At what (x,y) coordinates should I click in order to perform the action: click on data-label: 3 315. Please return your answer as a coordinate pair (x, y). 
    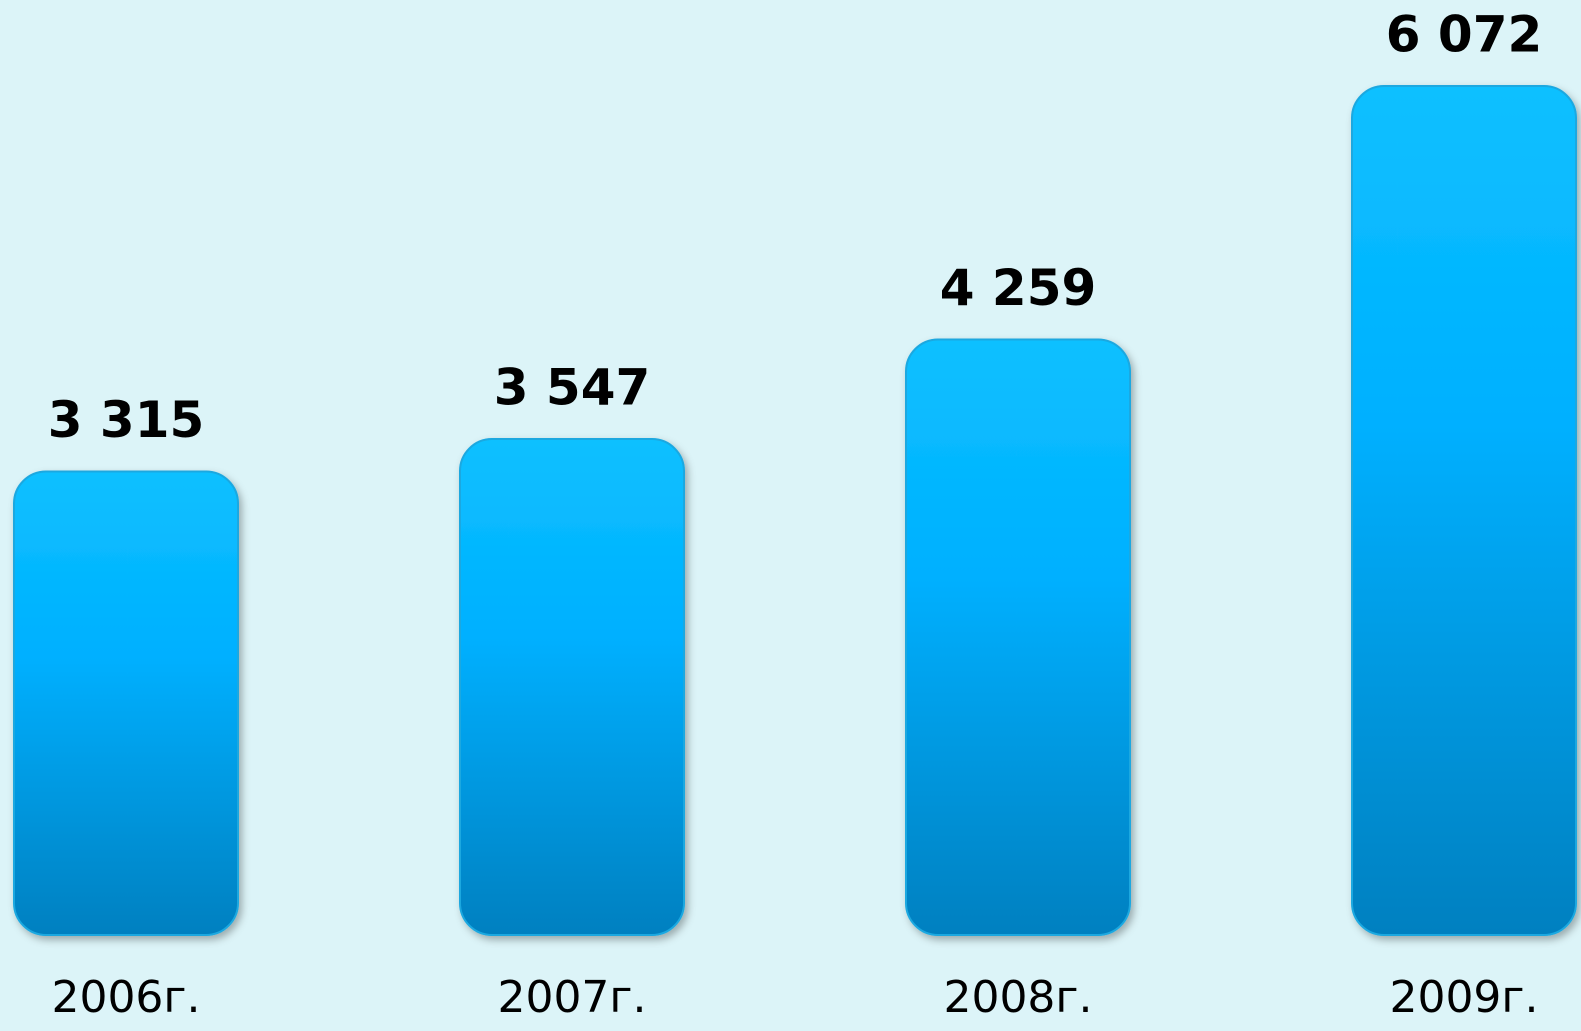
    Looking at the image, I should click on (126, 420).